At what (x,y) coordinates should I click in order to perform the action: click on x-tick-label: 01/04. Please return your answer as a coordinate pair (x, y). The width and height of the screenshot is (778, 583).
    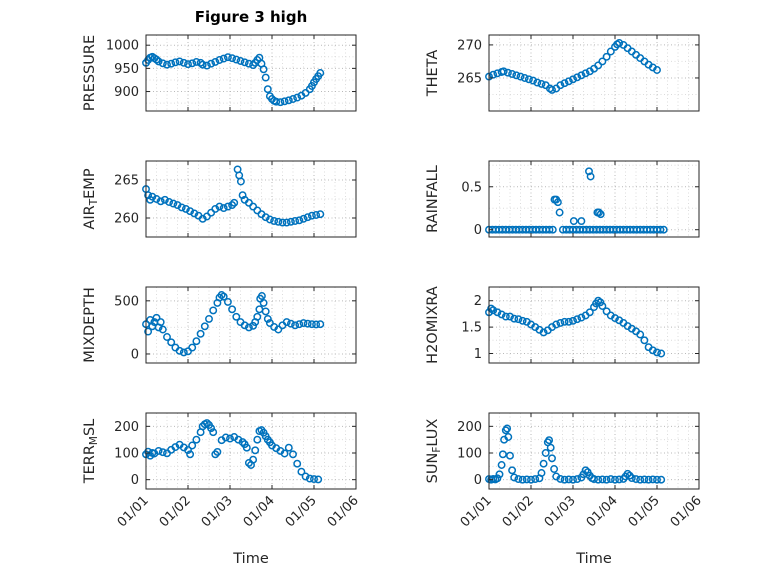
    Looking at the image, I should click on (602, 511).